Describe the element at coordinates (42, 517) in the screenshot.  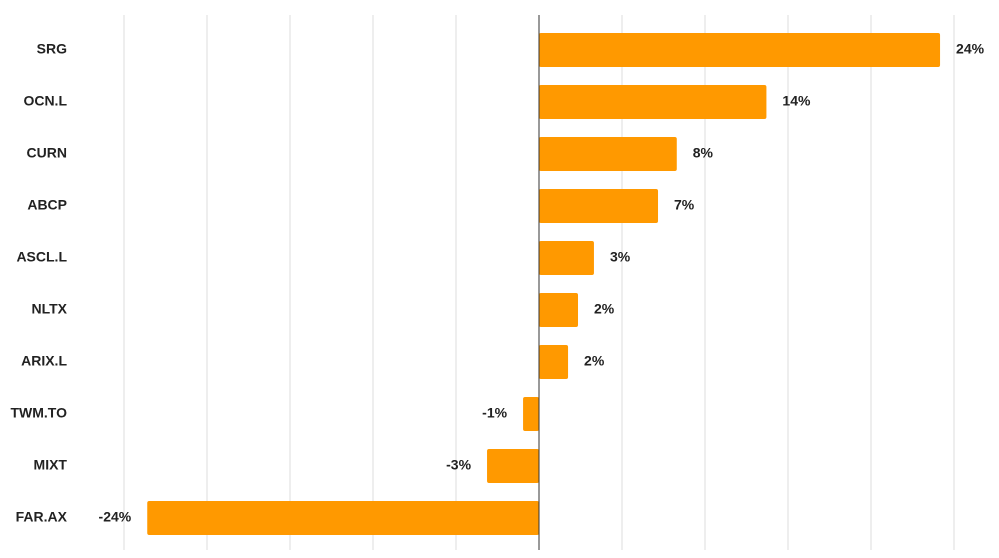
I see `y-tick-label: FAR.AX` at that location.